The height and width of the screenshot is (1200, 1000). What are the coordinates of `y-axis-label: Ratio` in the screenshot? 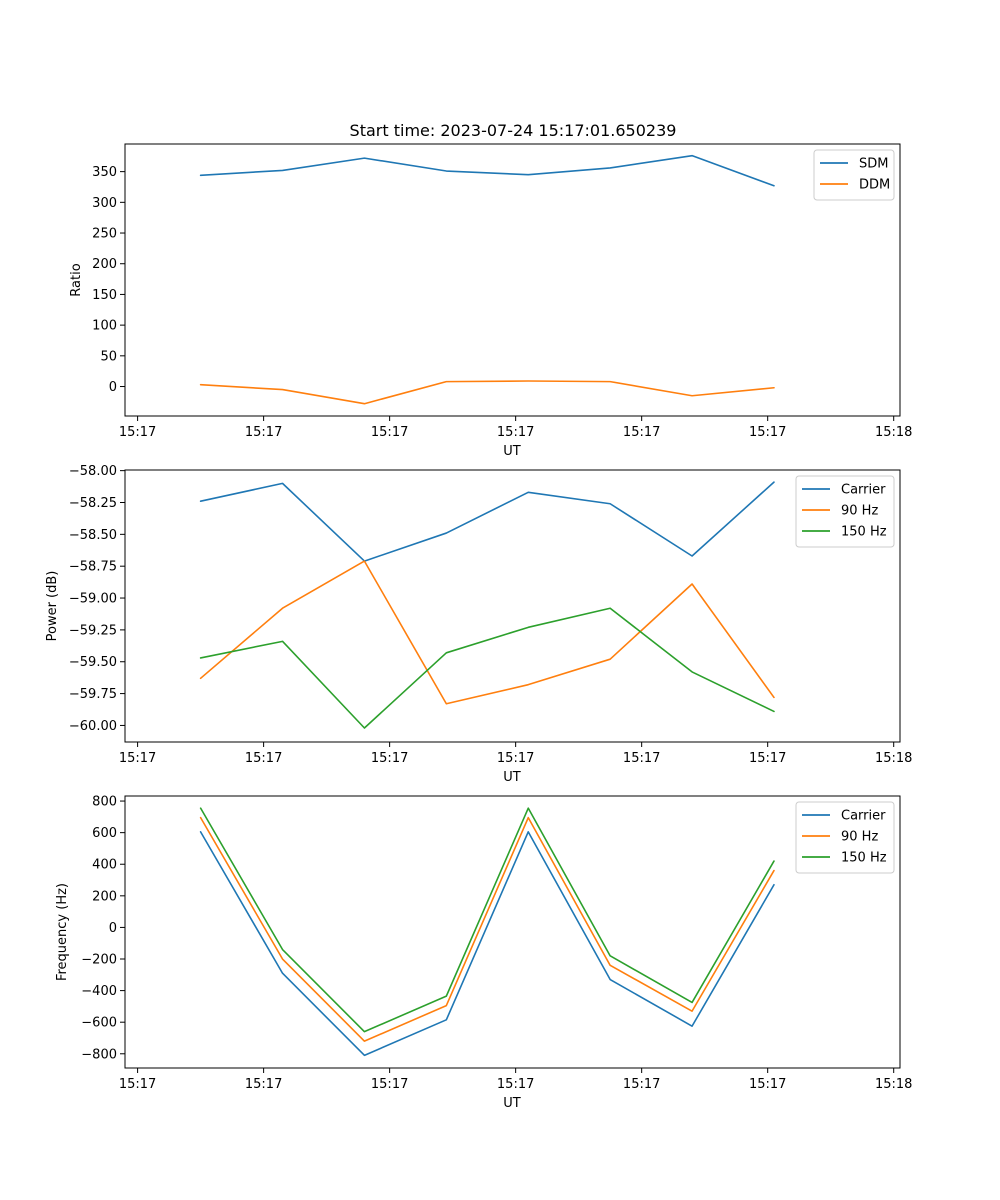 It's located at (76, 279).